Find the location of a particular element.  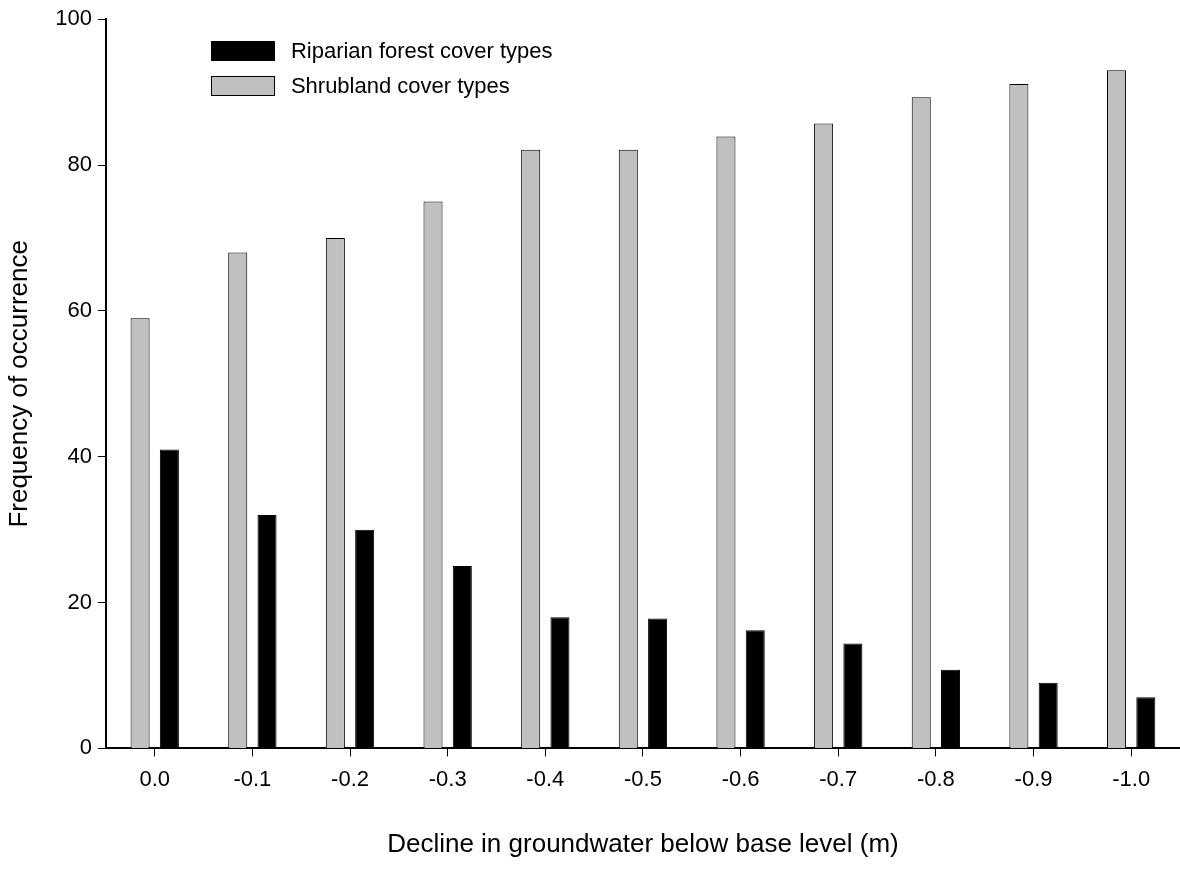

x-tick-label: -0.4 is located at coordinates (545, 778).